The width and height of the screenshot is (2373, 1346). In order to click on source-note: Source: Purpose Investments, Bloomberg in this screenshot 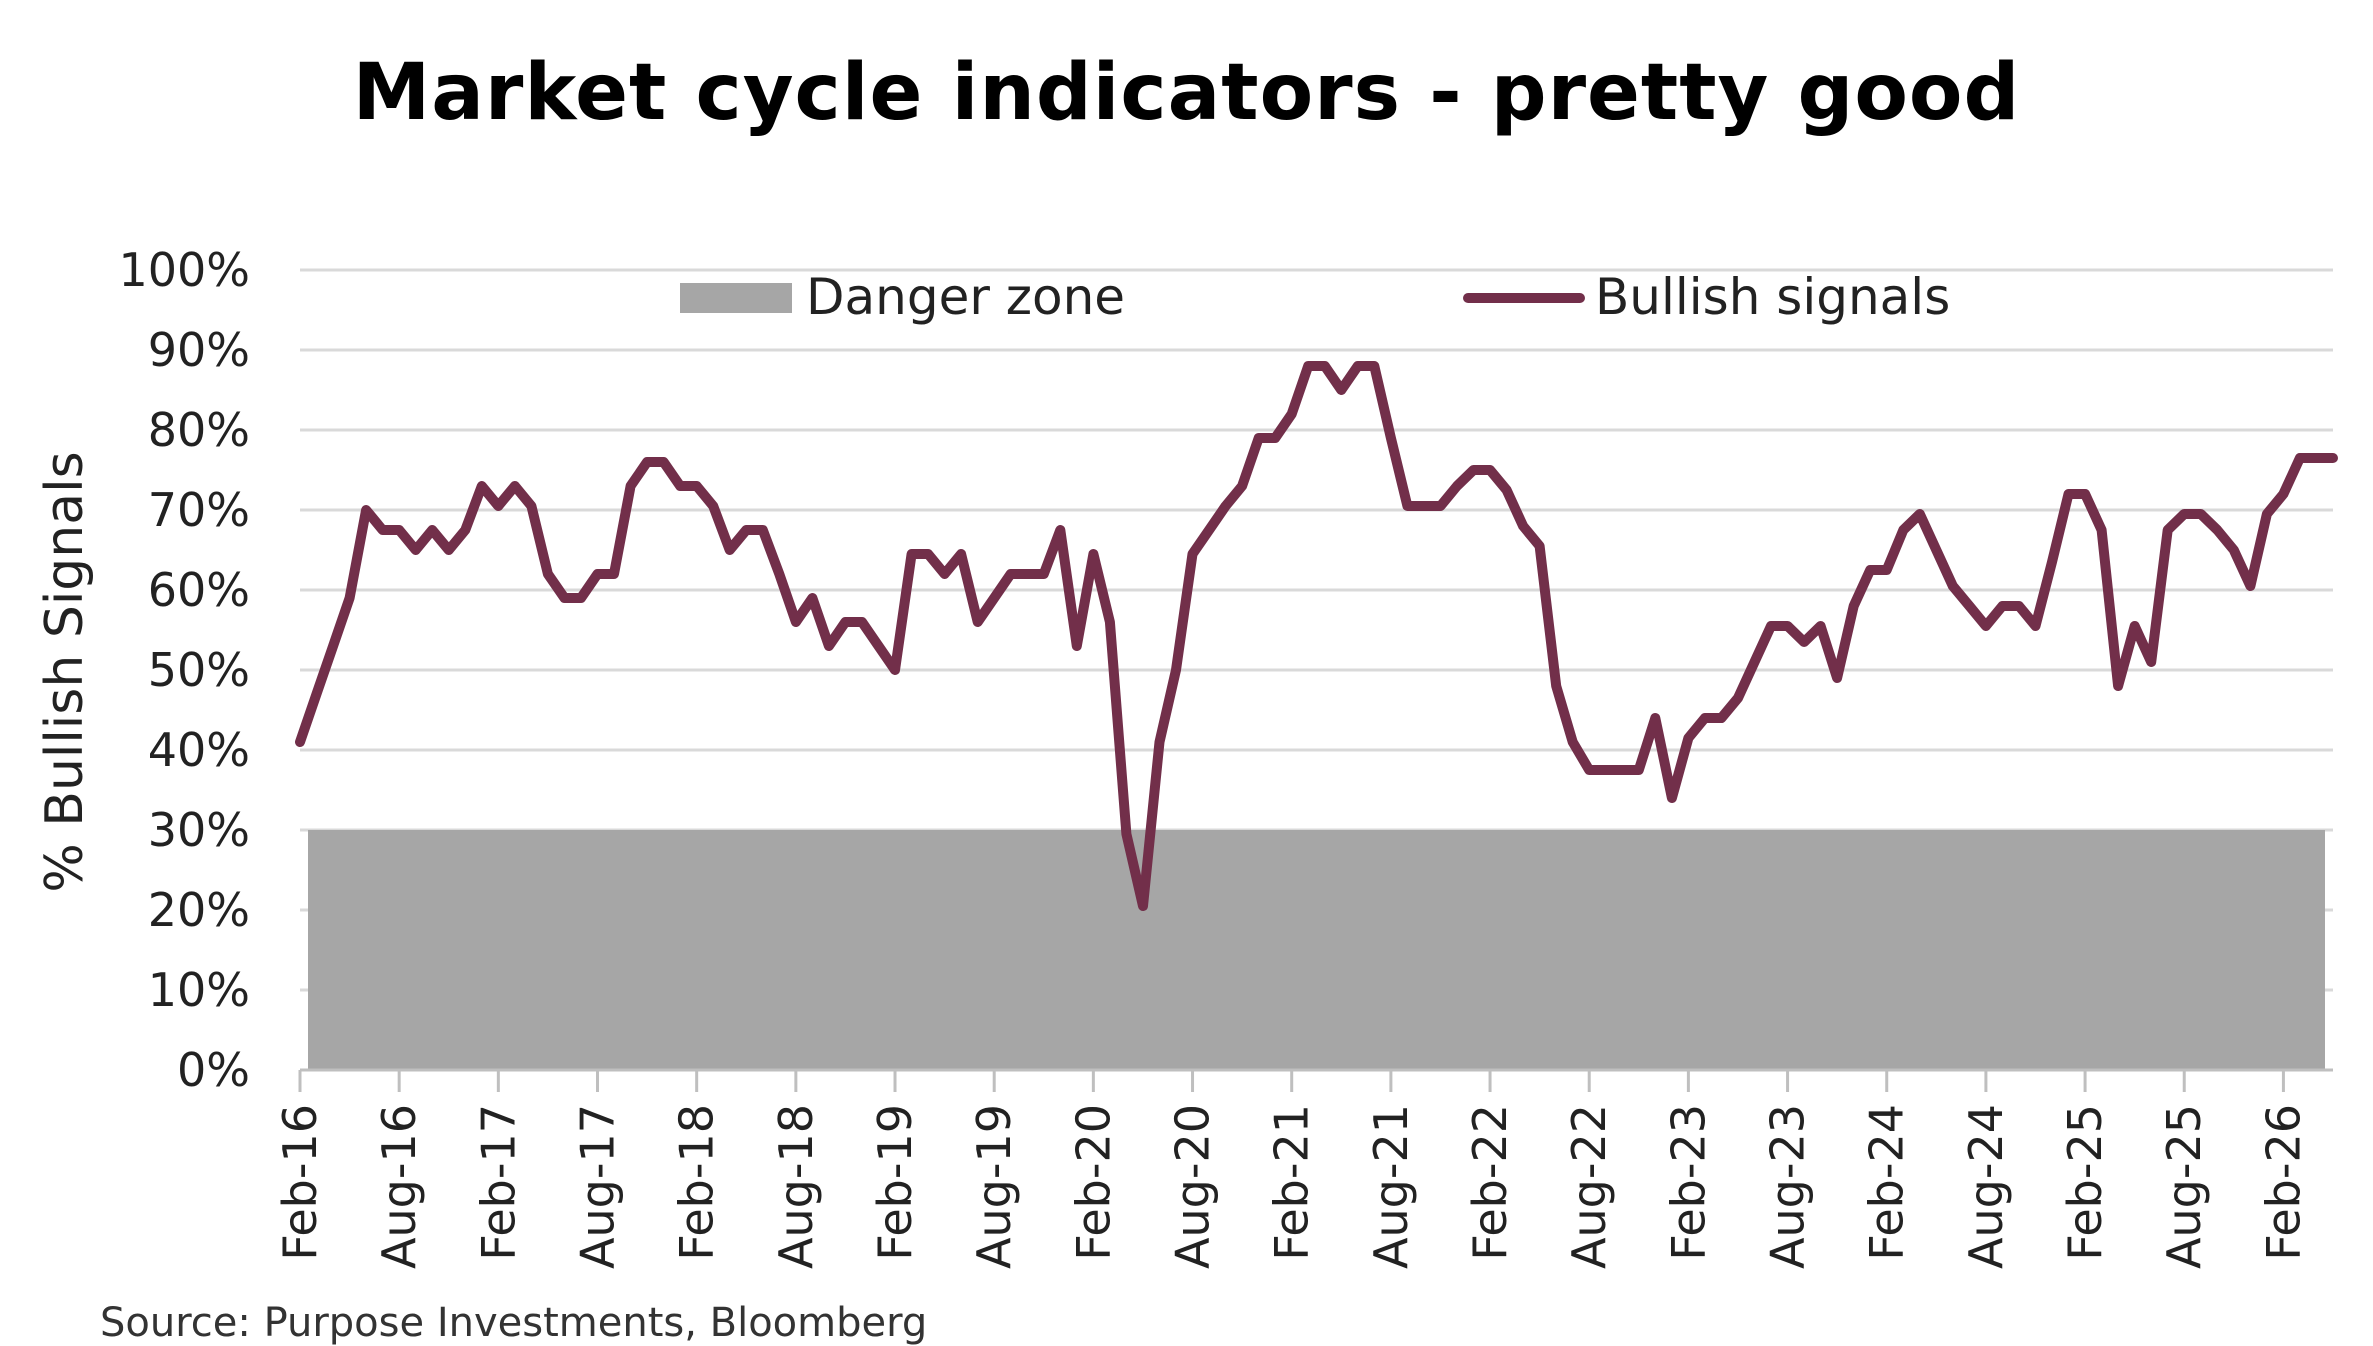, I will do `click(514, 1323)`.